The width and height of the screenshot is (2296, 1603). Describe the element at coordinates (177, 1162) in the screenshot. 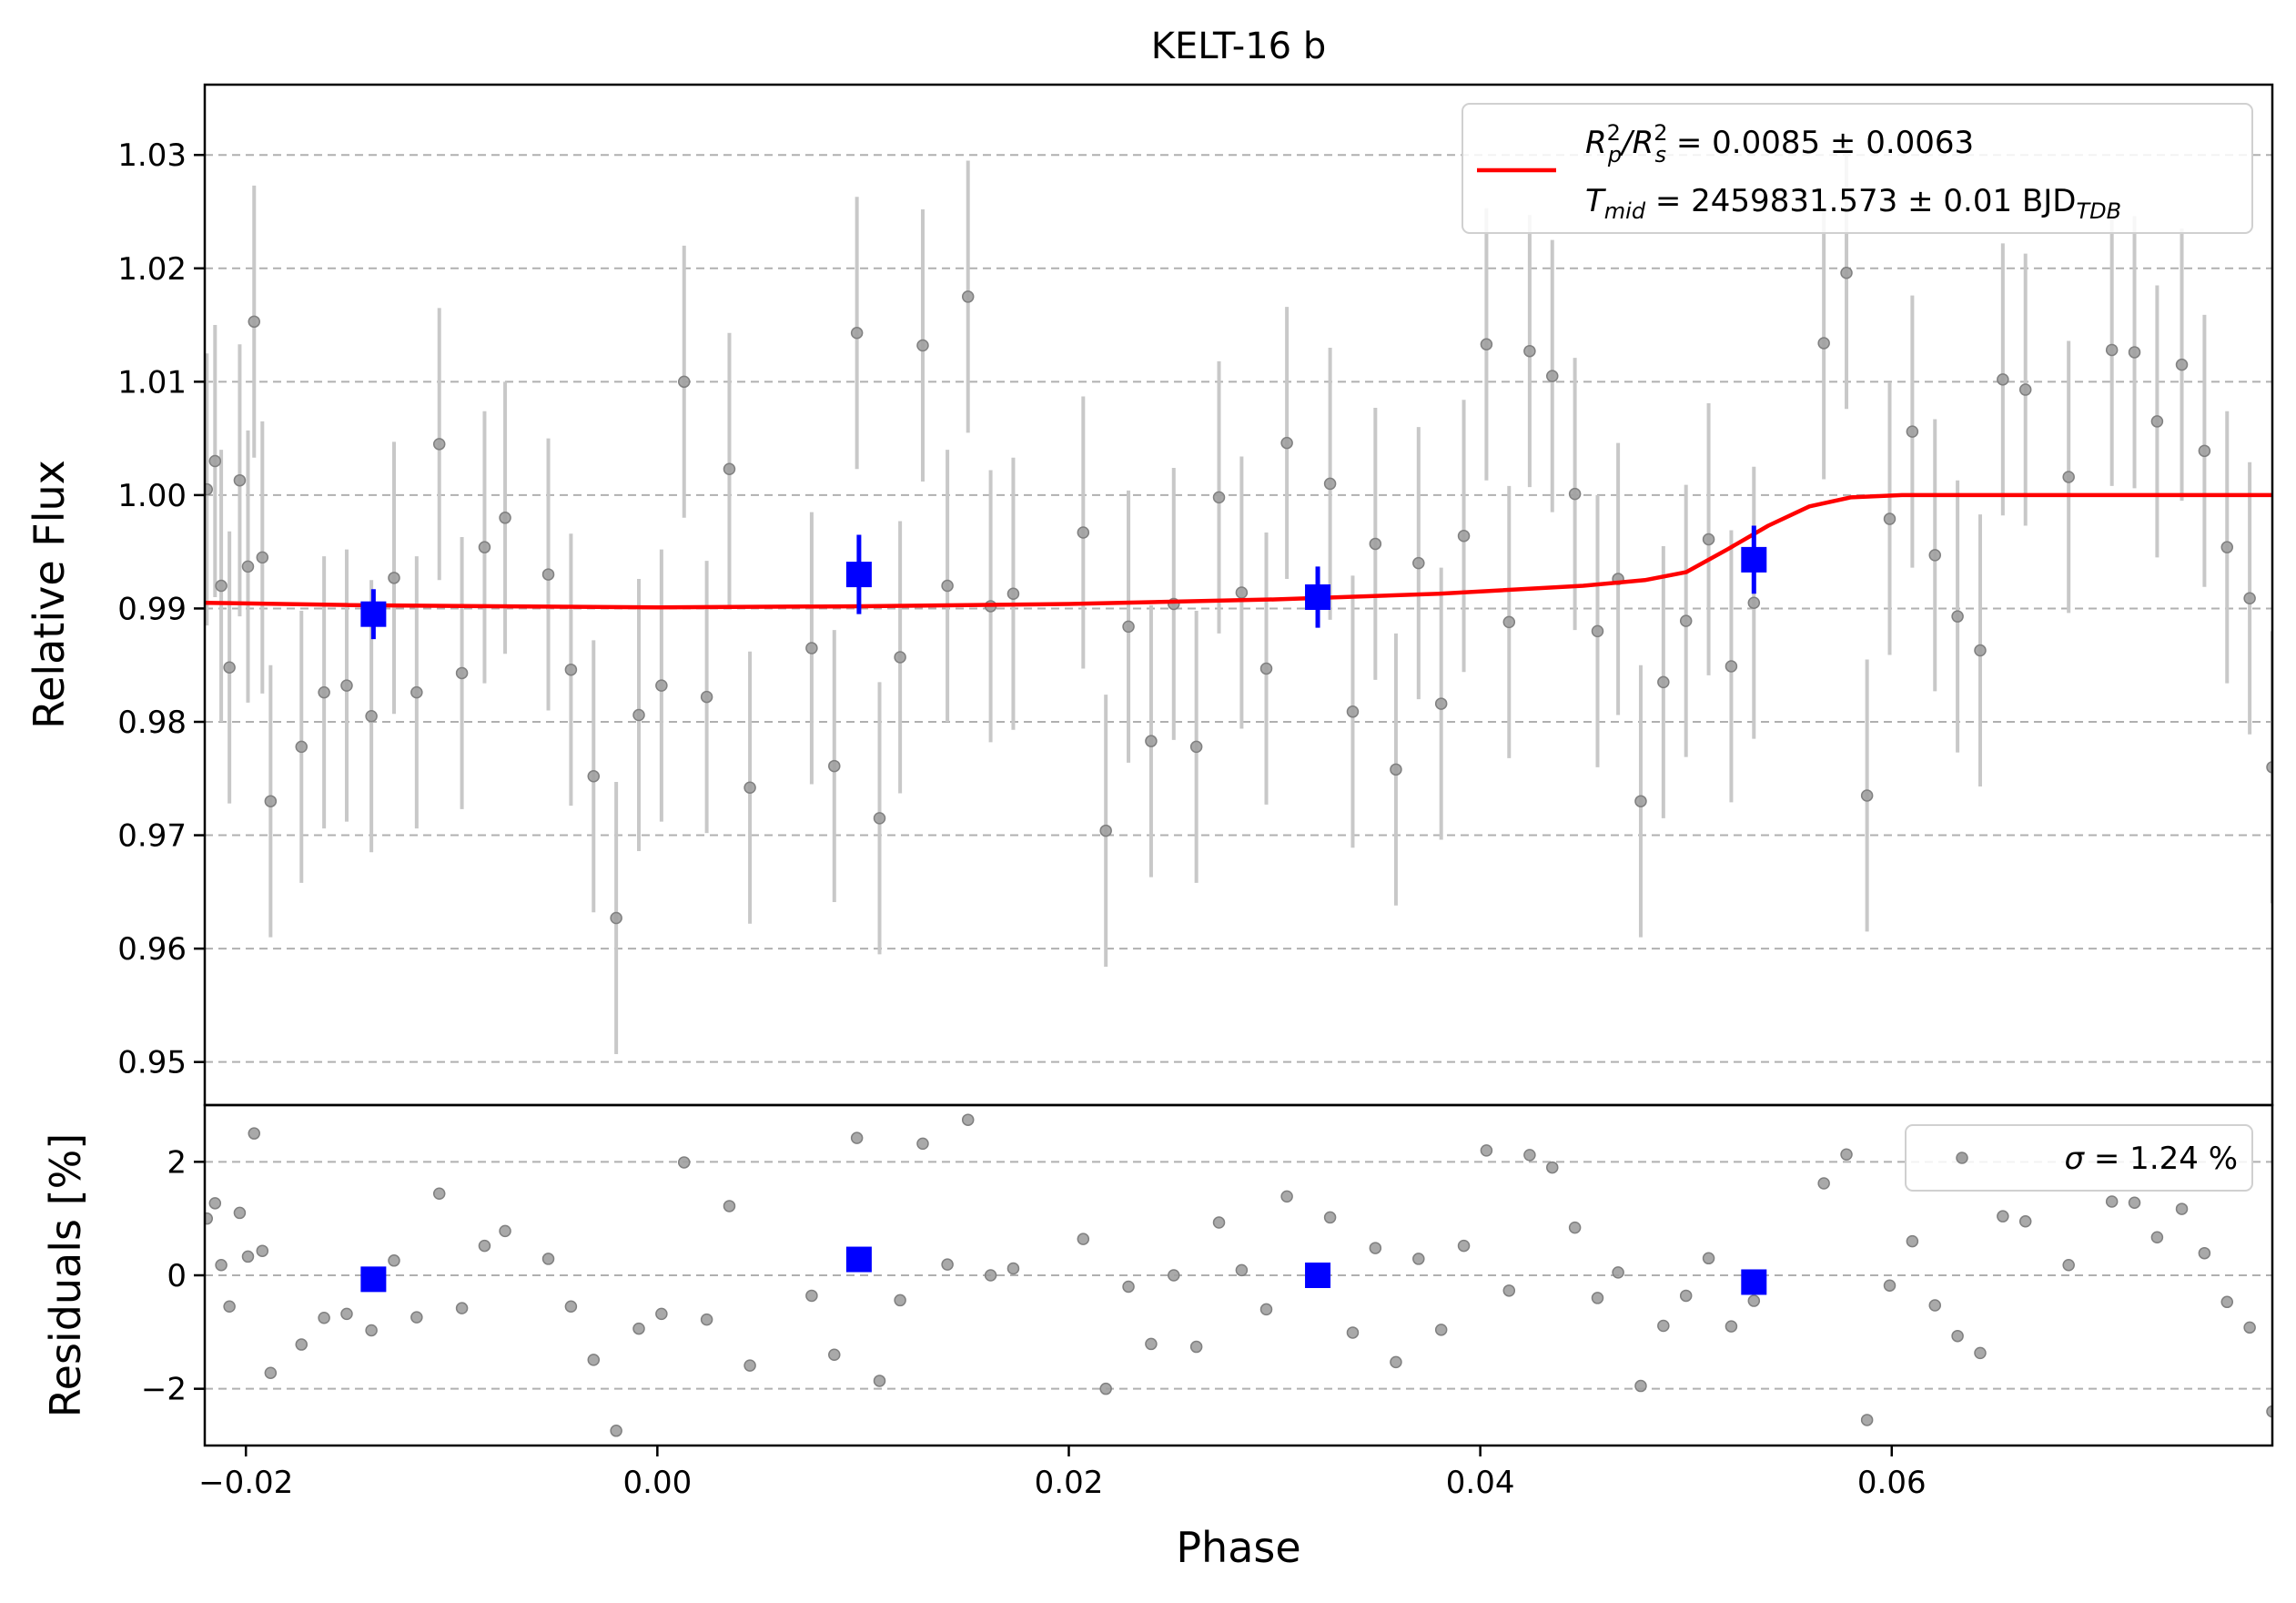

I see `residual-y-tick-label: 2` at that location.